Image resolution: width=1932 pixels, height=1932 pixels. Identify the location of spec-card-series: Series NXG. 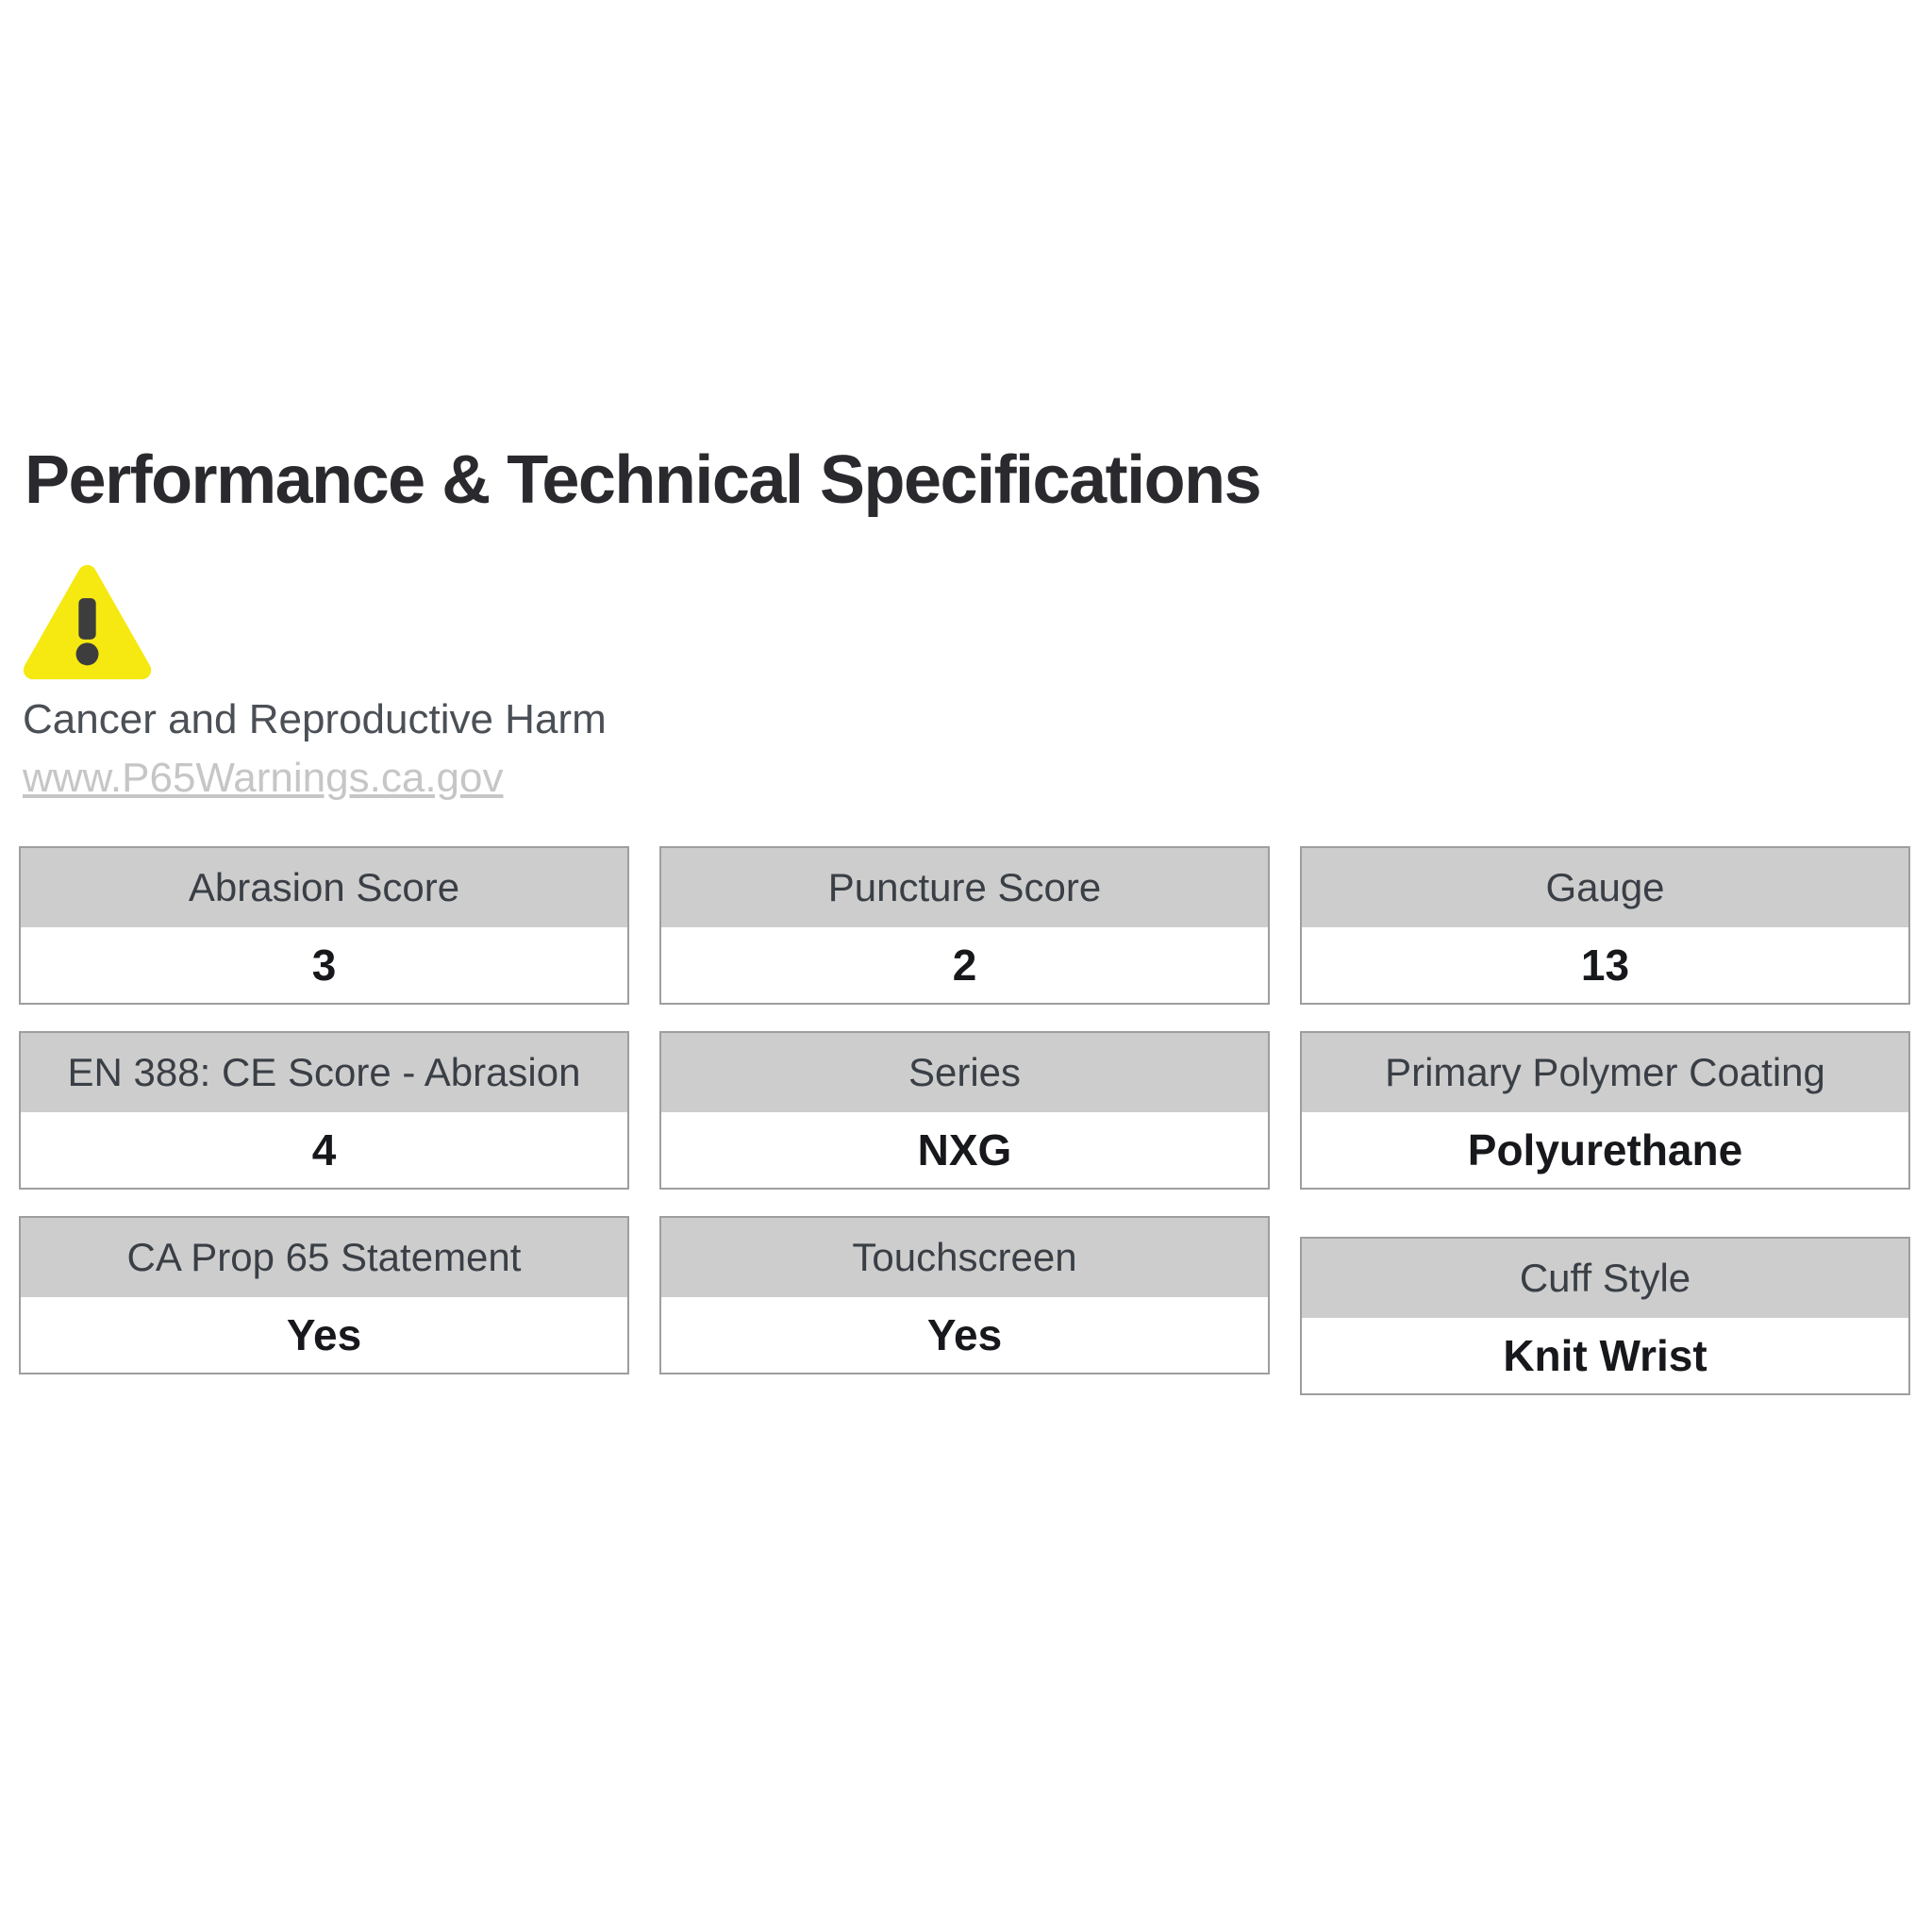
(964, 1111).